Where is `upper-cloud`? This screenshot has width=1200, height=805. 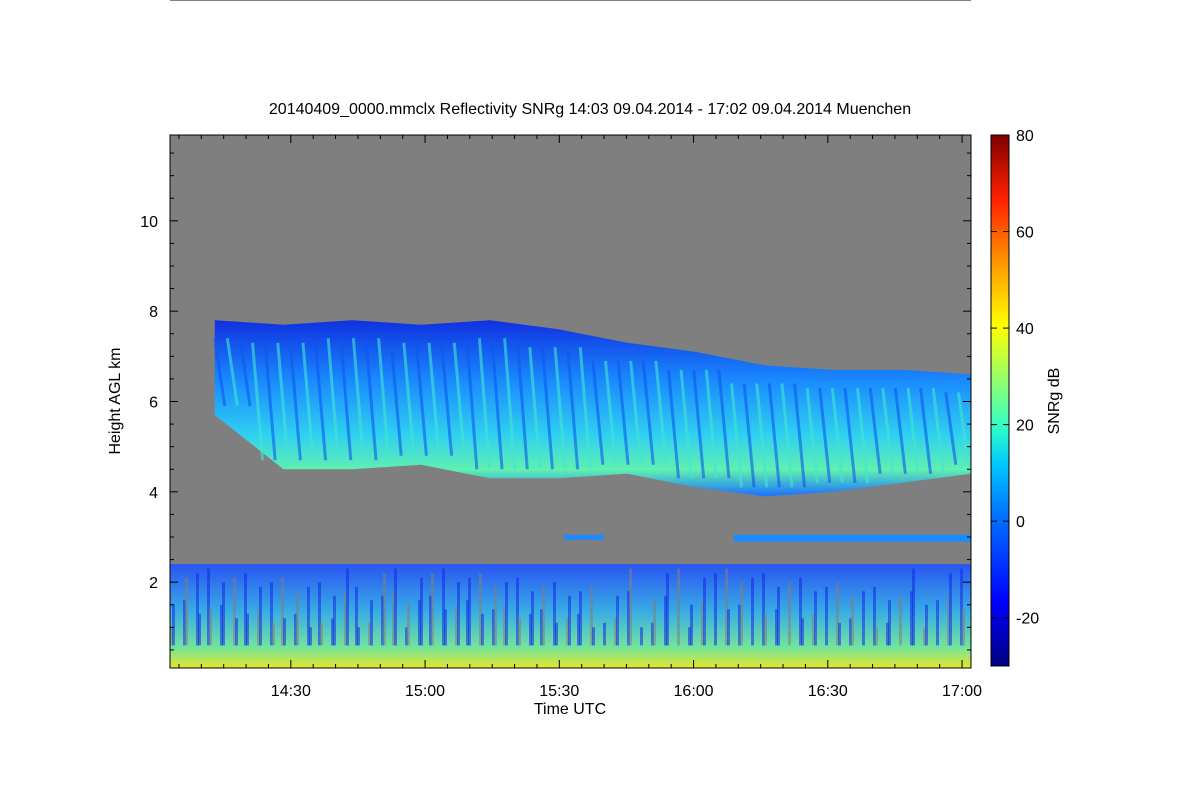 upper-cloud is located at coordinates (592, 408).